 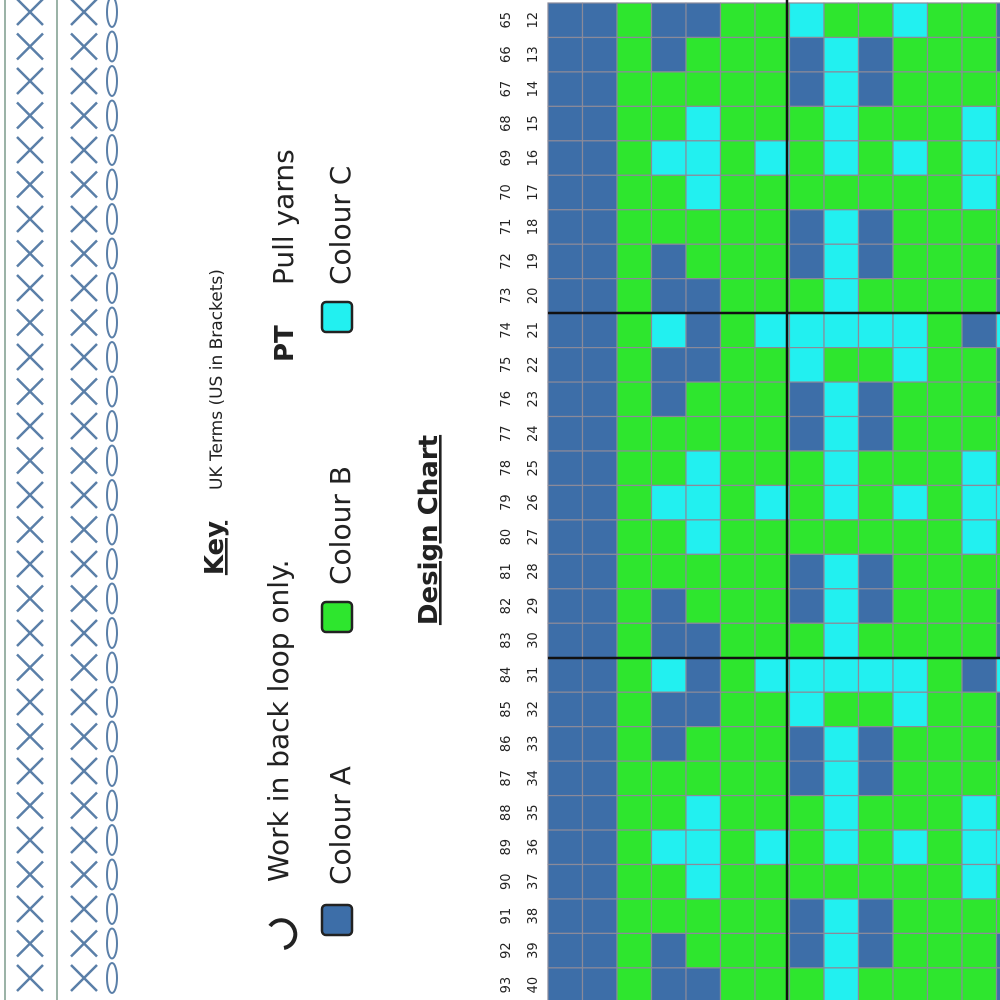 I want to click on colour-swatch, so click(x=337, y=617).